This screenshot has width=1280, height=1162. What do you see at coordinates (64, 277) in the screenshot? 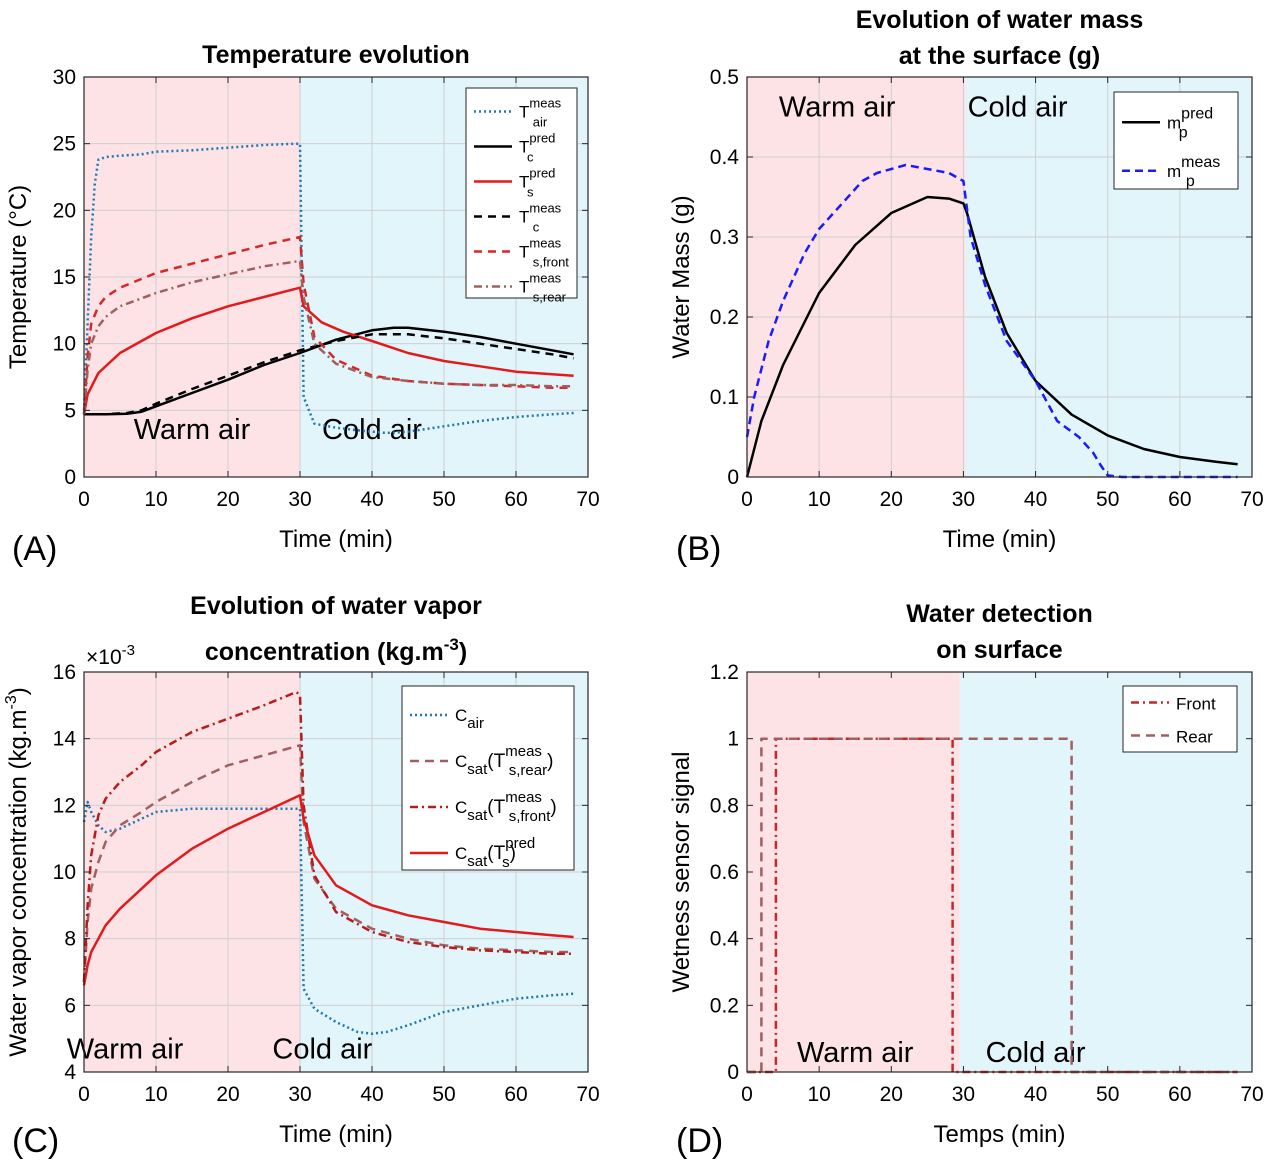
I see `y-tick-label: 15` at bounding box center [64, 277].